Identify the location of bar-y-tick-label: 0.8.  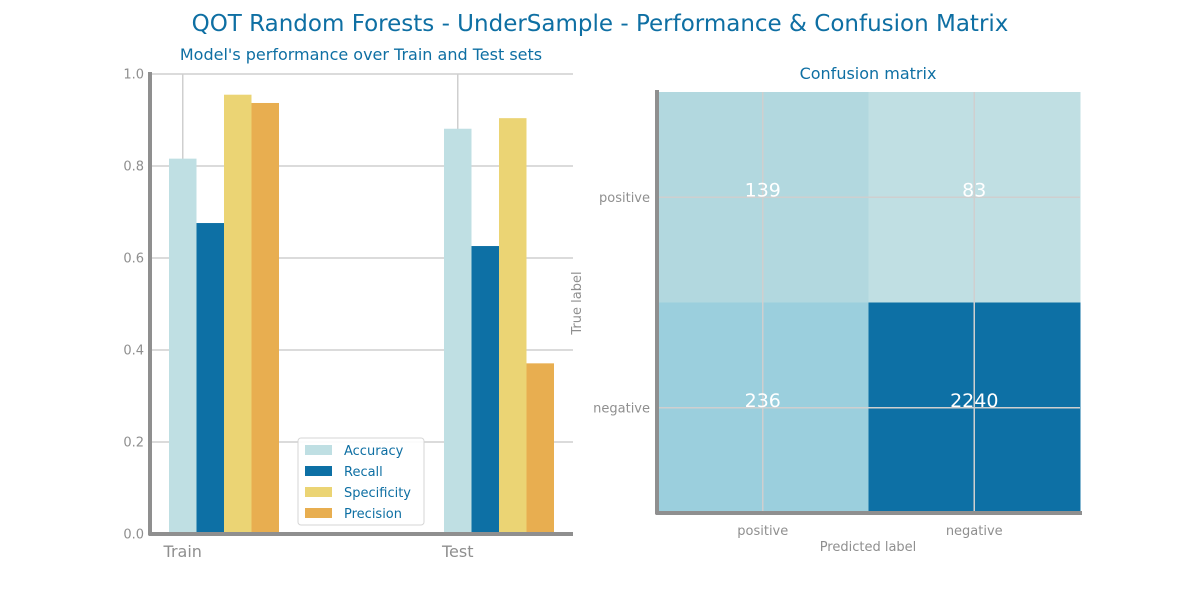
(133, 167).